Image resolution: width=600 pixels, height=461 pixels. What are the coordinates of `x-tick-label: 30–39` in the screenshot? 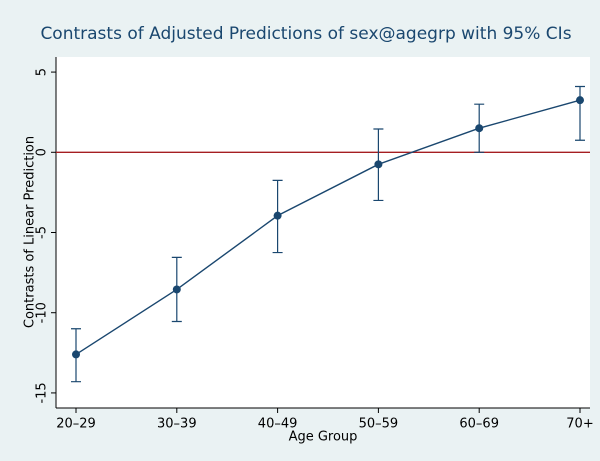 It's located at (177, 424).